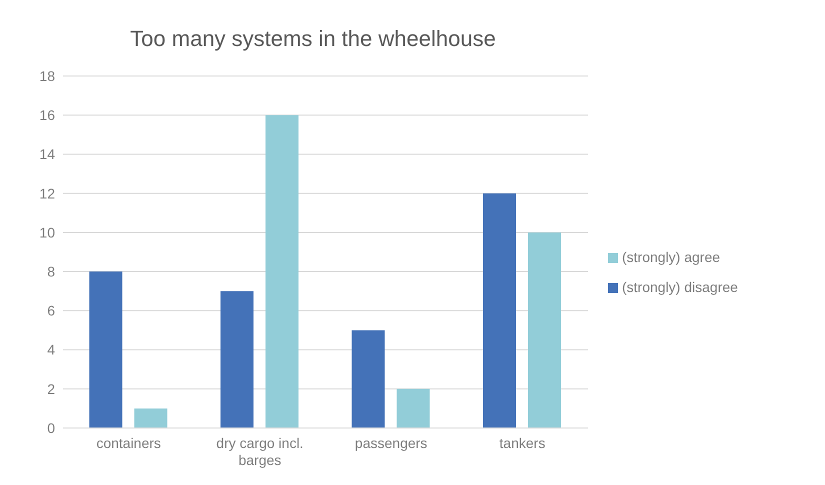  What do you see at coordinates (391, 443) in the screenshot?
I see `x-tick-label: passengers` at bounding box center [391, 443].